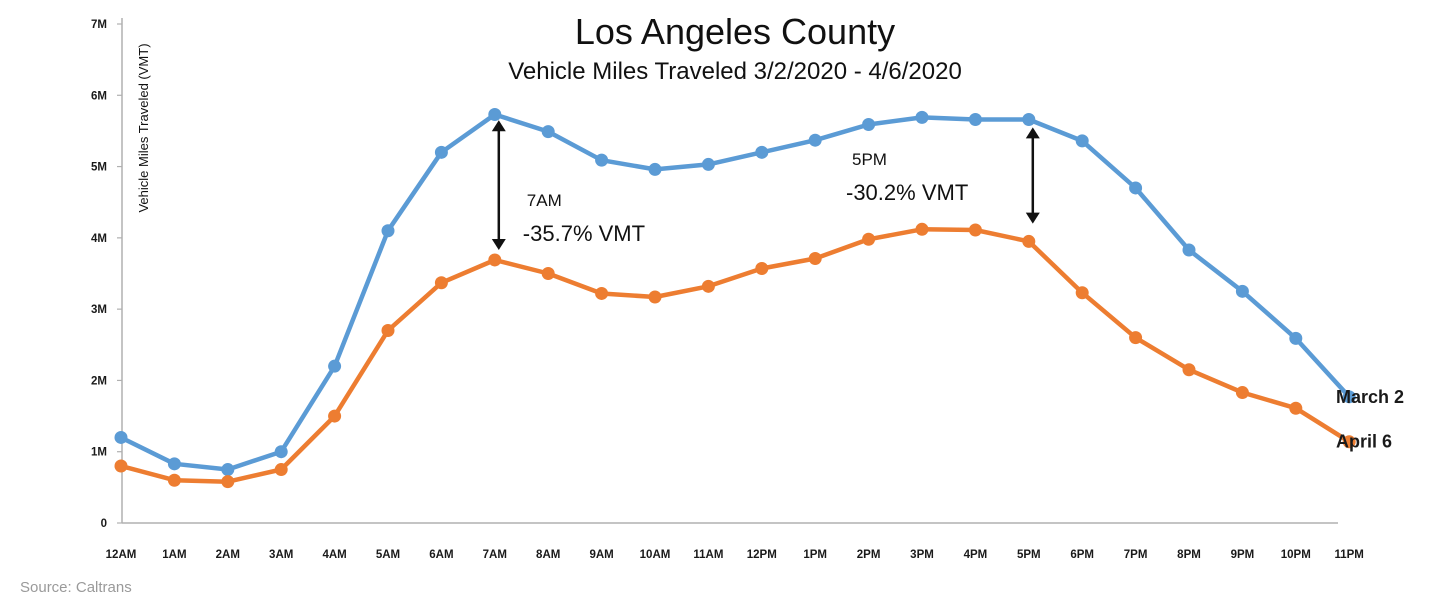 The image size is (1440, 609). Describe the element at coordinates (1189, 555) in the screenshot. I see `x-tick-label: 8PM` at that location.